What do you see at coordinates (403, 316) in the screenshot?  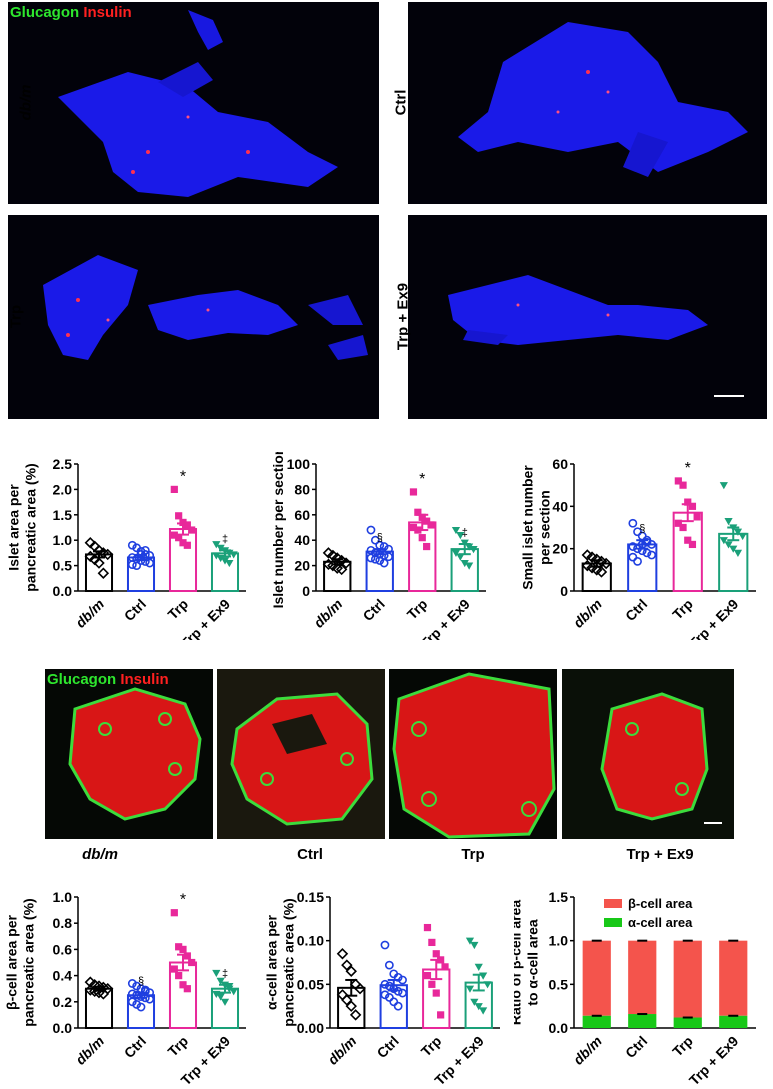 I see `section-label-trpex9: Trp + Ex9` at bounding box center [403, 316].